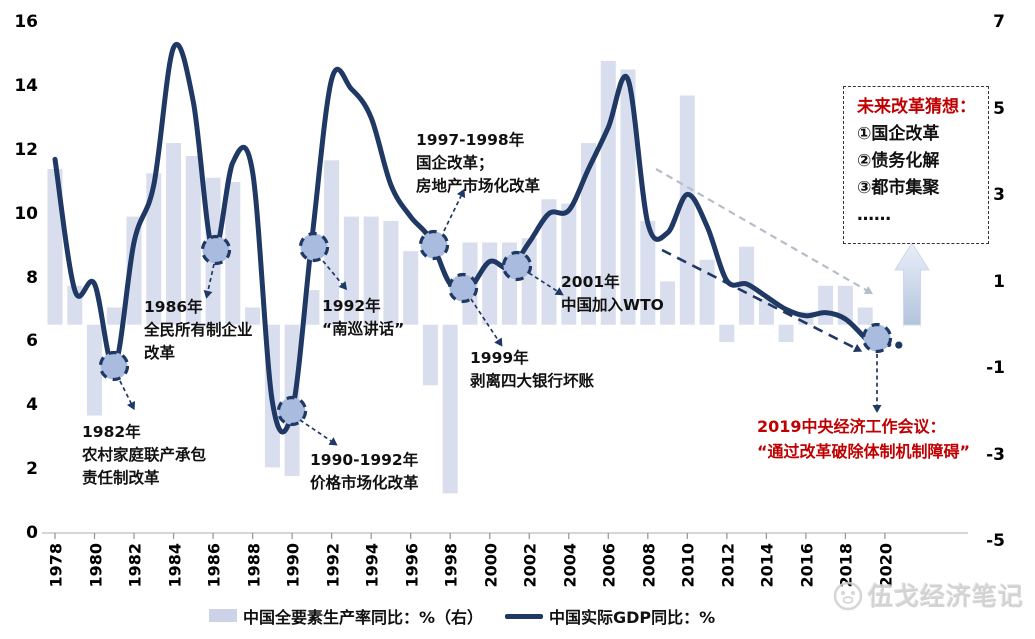 The height and width of the screenshot is (639, 1035). Describe the element at coordinates (807, 565) in the screenshot. I see `x-axis-tick-label: 2016` at that location.